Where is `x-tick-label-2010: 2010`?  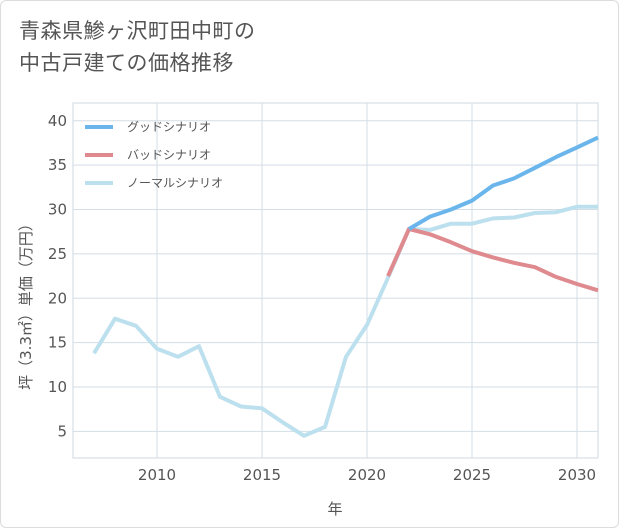 x-tick-label-2010: 2010 is located at coordinates (157, 475).